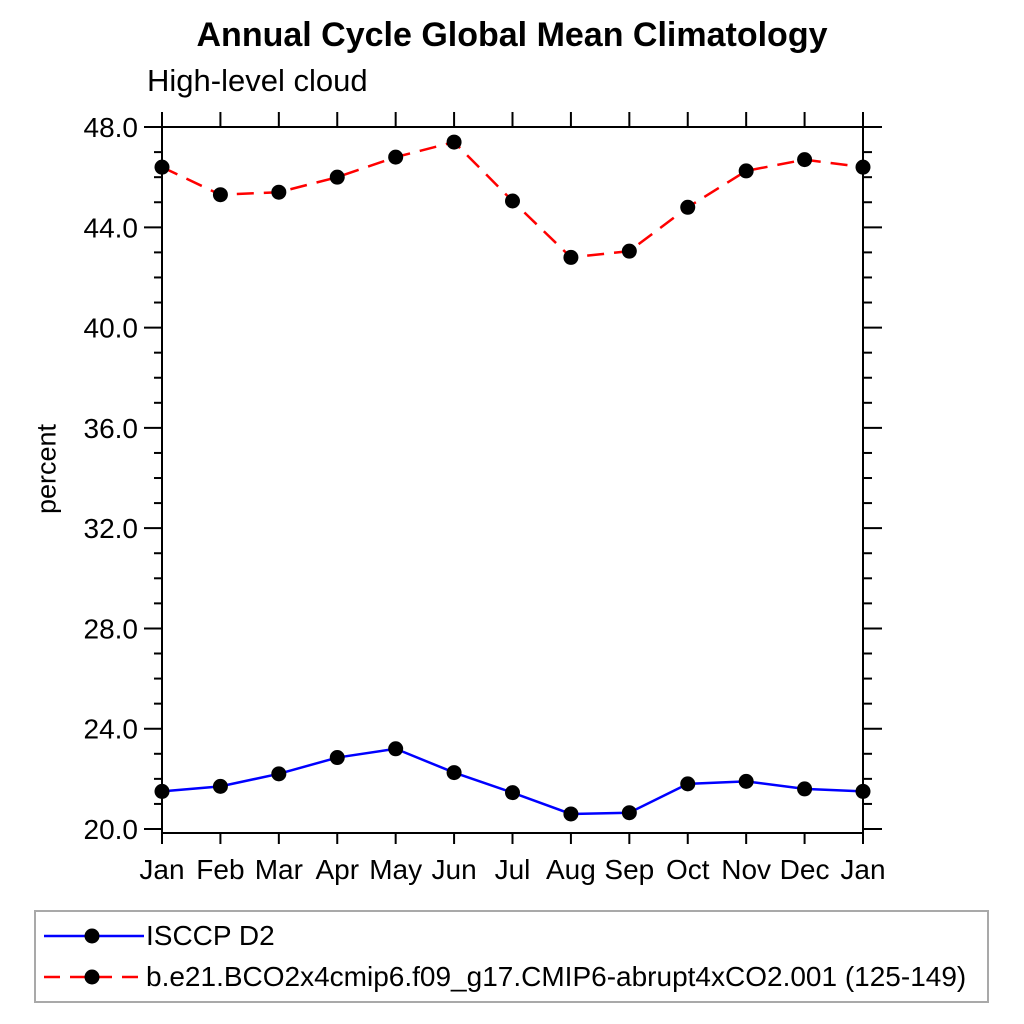 This screenshot has height=1024, width=1024. What do you see at coordinates (513, 869) in the screenshot?
I see `x-tick-label: Jul` at bounding box center [513, 869].